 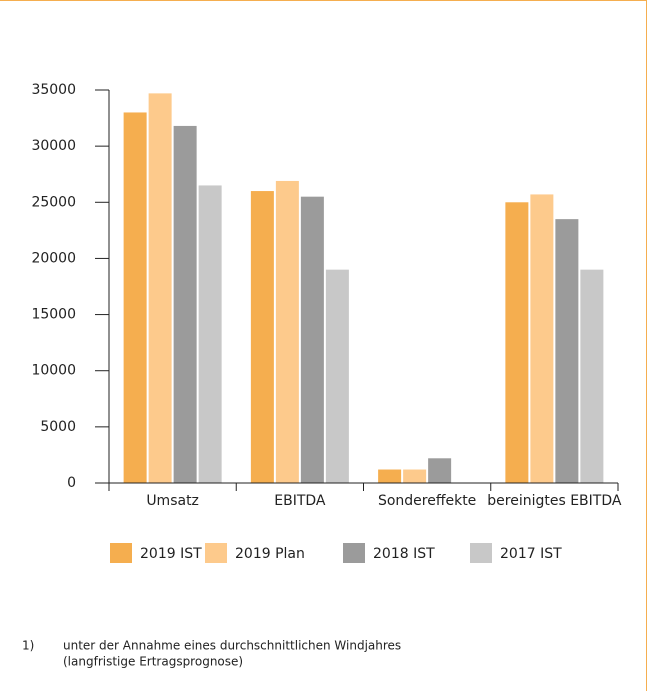 I want to click on y-tick-label: 15000, so click(x=53, y=315).